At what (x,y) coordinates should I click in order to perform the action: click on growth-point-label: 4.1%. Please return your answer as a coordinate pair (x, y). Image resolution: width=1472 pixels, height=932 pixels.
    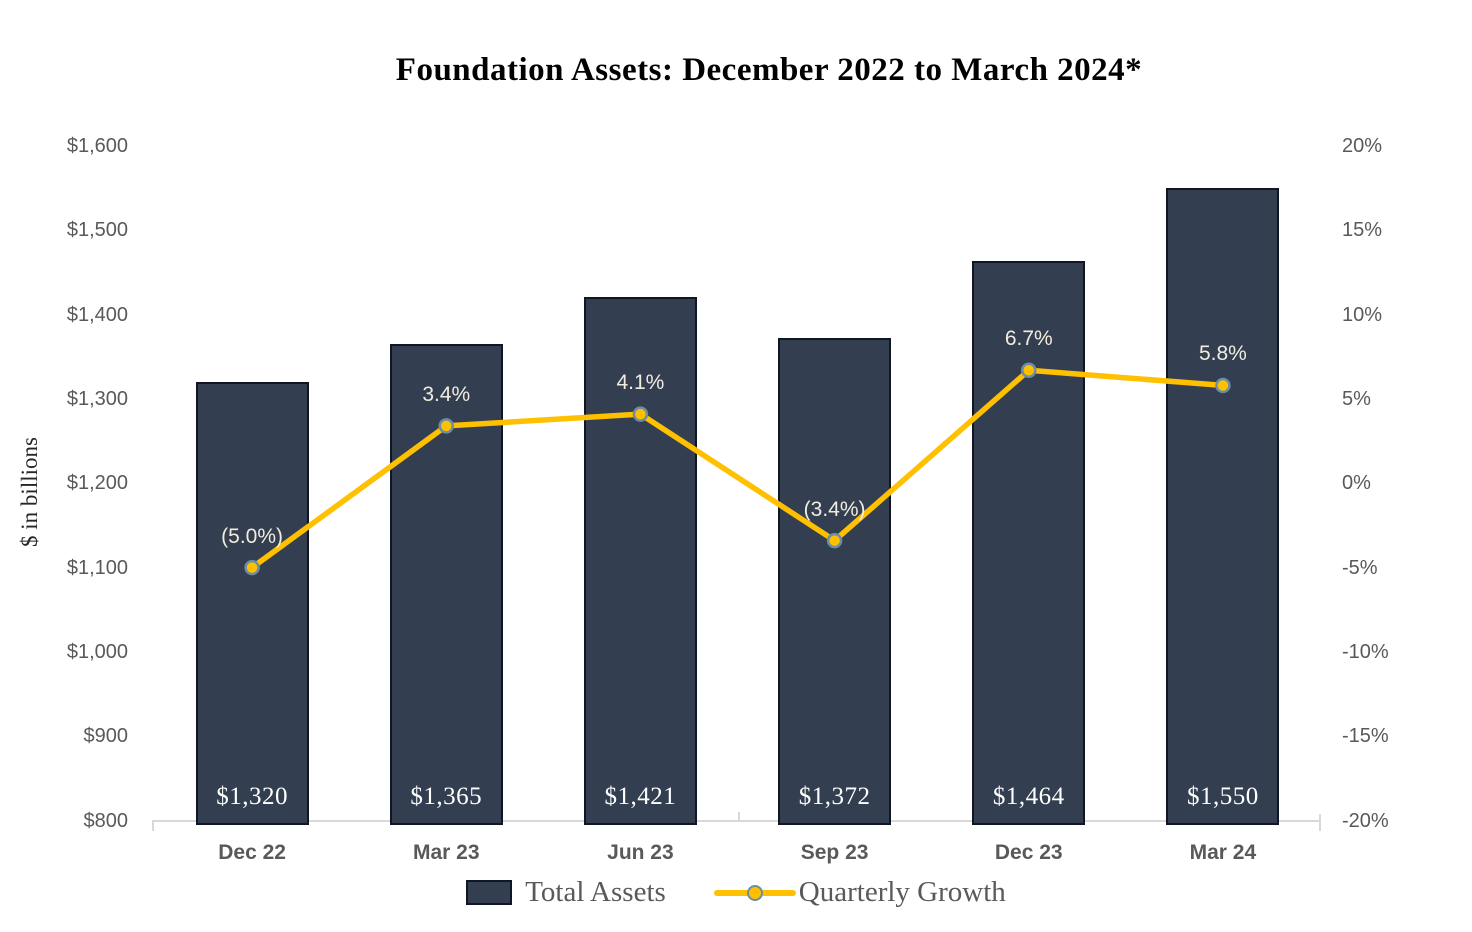
    Looking at the image, I should click on (640, 383).